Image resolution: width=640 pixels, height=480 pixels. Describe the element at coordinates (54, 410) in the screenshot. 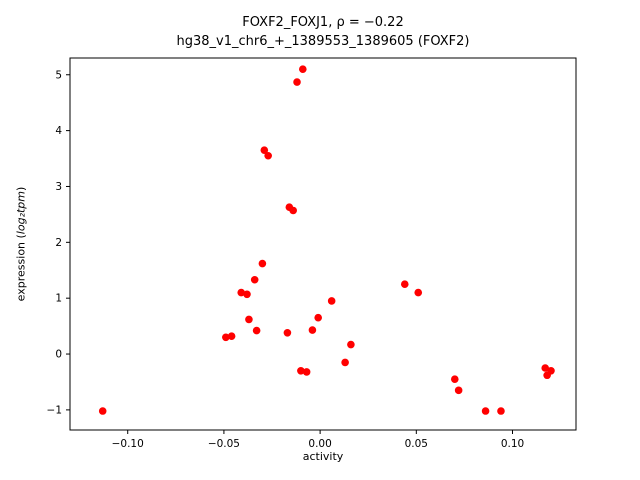

I see `y-tick-label: −1` at that location.